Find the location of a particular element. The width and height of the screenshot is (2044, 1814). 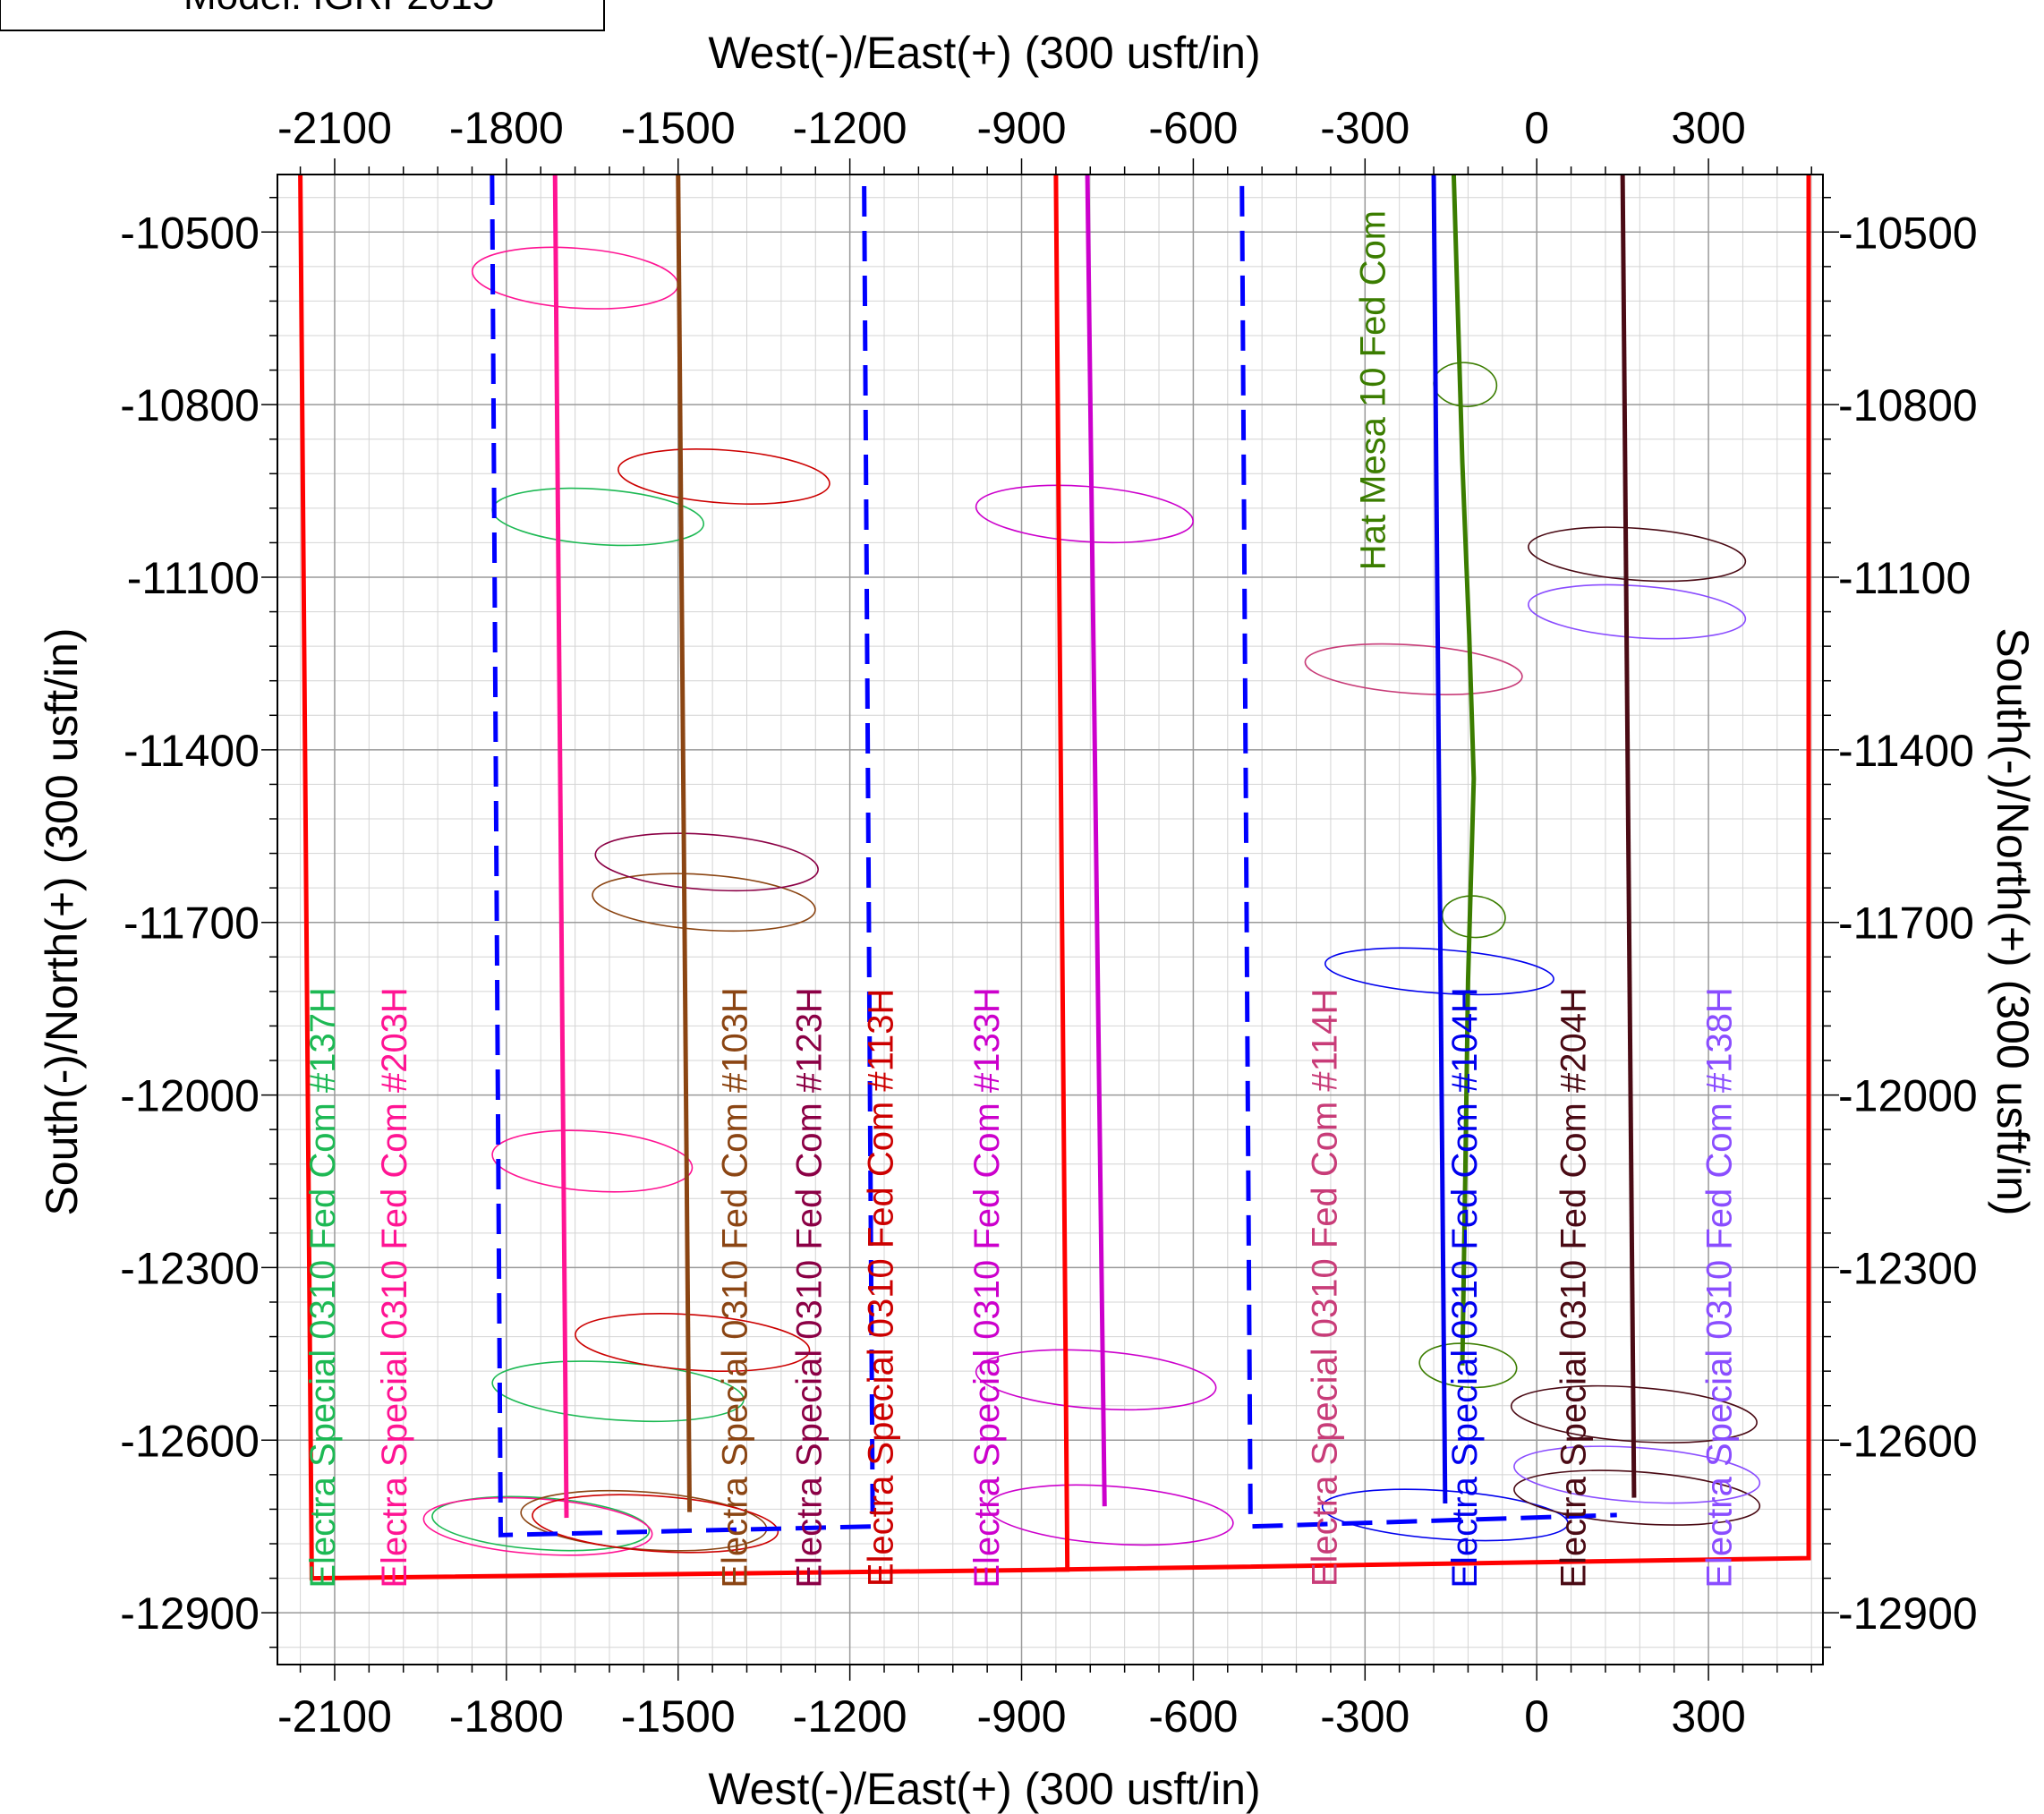

y-tick-label-right: -10800 is located at coordinates (1908, 405).